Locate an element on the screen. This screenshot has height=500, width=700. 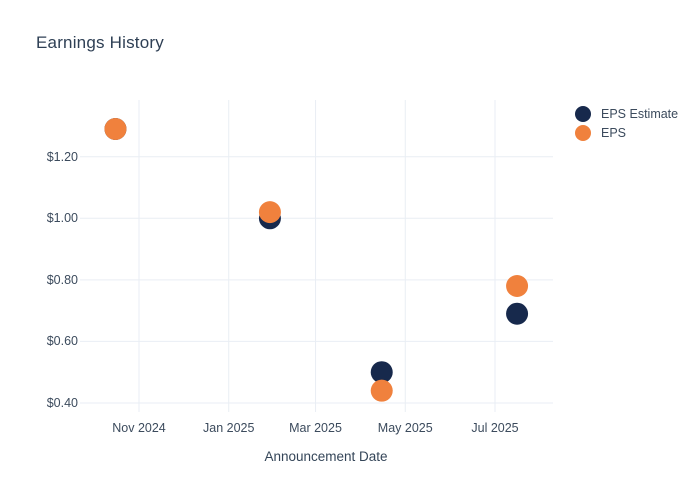
legend-label-eps: EPS is located at coordinates (614, 132).